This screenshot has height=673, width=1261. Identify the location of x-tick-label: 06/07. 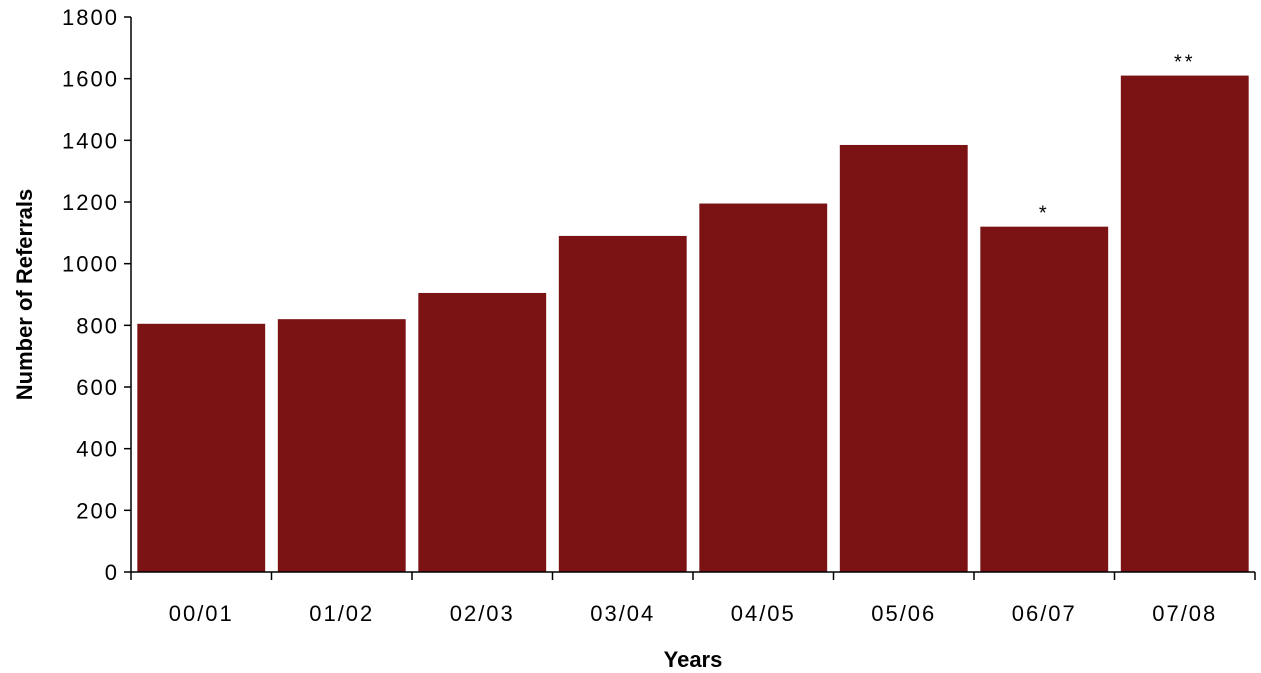
(1044, 613).